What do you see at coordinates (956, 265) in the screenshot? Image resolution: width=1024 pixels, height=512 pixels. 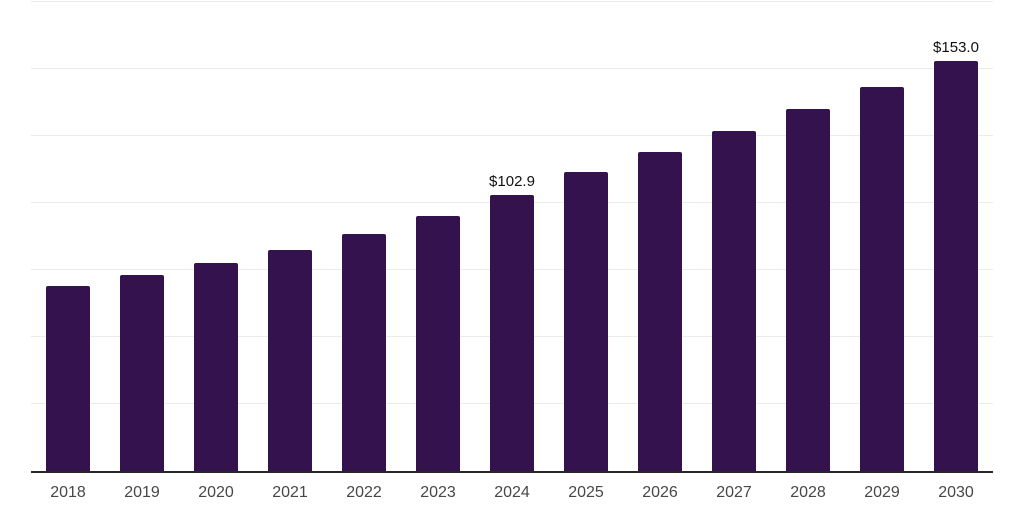 I see `bar-2030` at bounding box center [956, 265].